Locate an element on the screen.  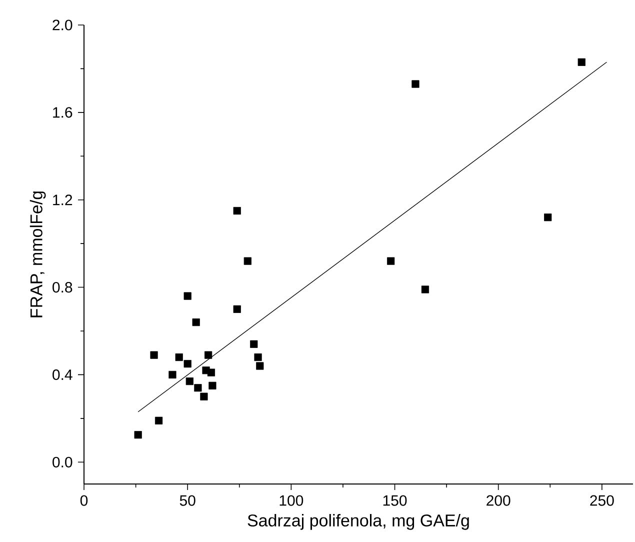
x-tick-label: 0 is located at coordinates (84, 500).